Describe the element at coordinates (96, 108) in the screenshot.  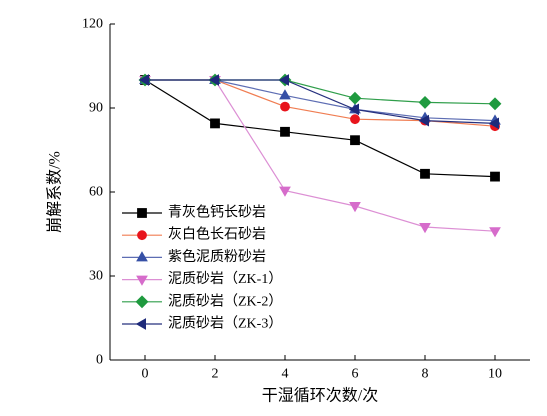
I see `y-tick-label: 90` at that location.